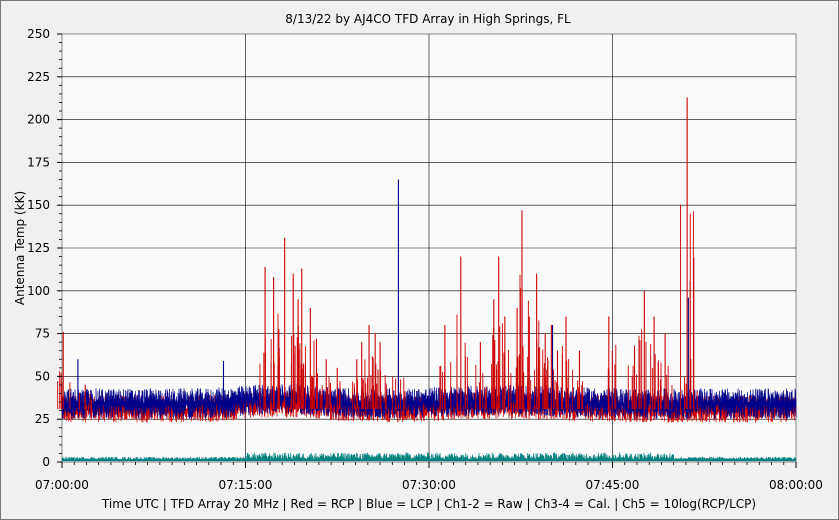  I want to click on y-tick-label: 250, so click(38, 34).